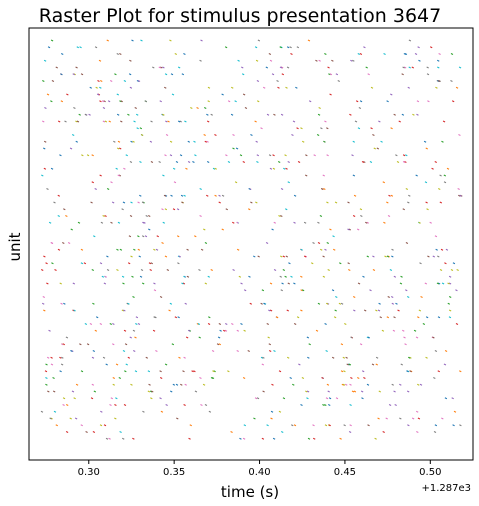 The height and width of the screenshot is (506, 479). I want to click on y-axis-label: unit, so click(15, 246).